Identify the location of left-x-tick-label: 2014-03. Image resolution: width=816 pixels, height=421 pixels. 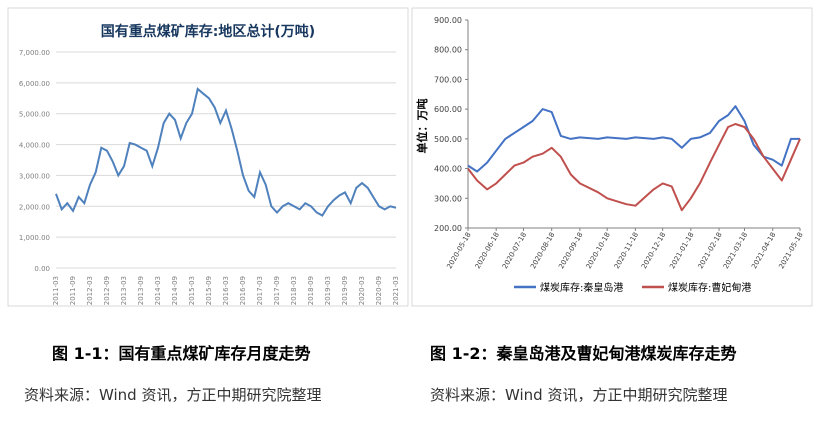
(158, 290).